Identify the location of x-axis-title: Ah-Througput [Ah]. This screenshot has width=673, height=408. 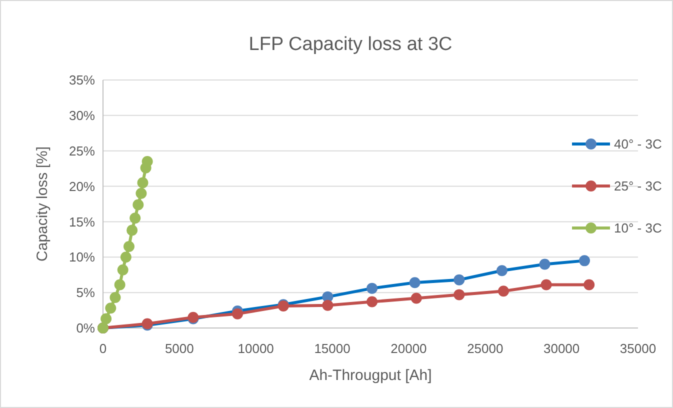
(370, 375).